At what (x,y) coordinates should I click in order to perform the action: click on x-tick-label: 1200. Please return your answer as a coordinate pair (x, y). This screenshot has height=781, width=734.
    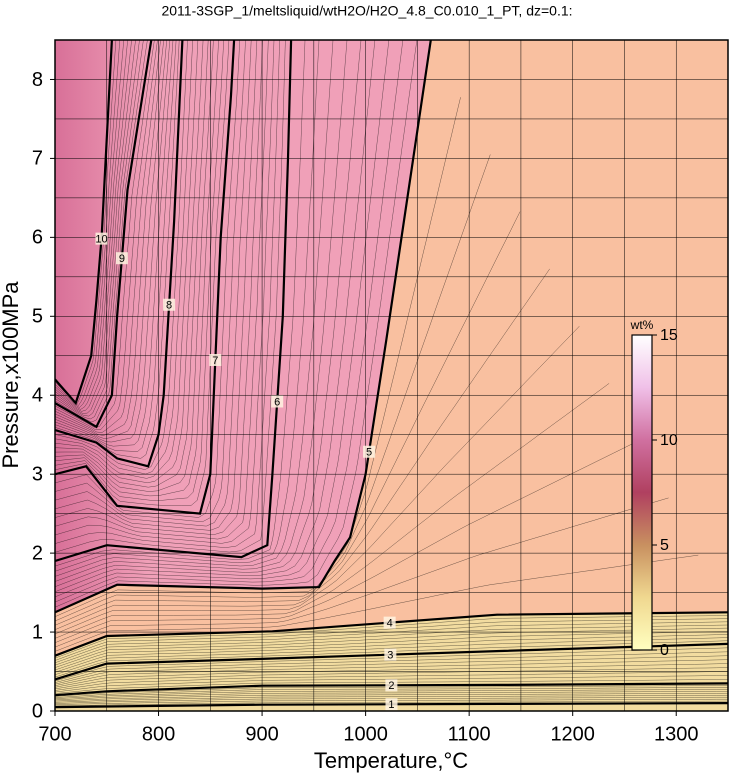
    Looking at the image, I should click on (572, 734).